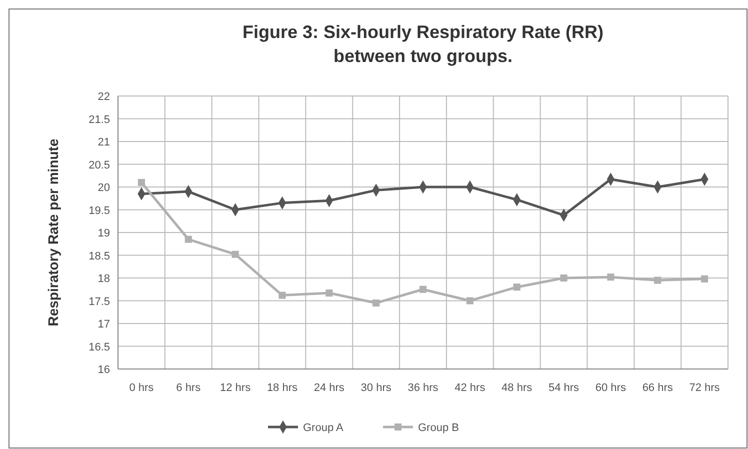 Image resolution: width=748 pixels, height=449 pixels. What do you see at coordinates (704, 388) in the screenshot?
I see `x-tick-label: 72 hrs` at bounding box center [704, 388].